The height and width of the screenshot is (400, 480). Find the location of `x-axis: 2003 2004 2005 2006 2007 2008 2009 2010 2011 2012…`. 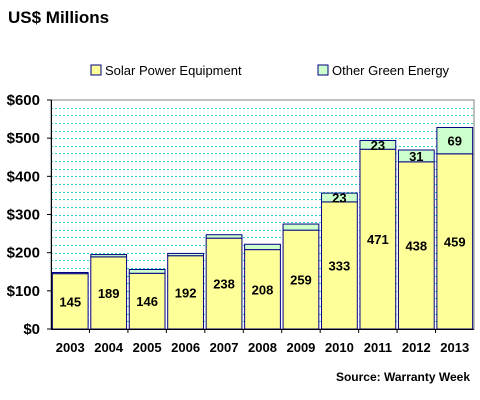

x-axis: 2003 2004 2005 2006 2007 2008 2009 2010 2011 2012… is located at coordinates (262, 342).